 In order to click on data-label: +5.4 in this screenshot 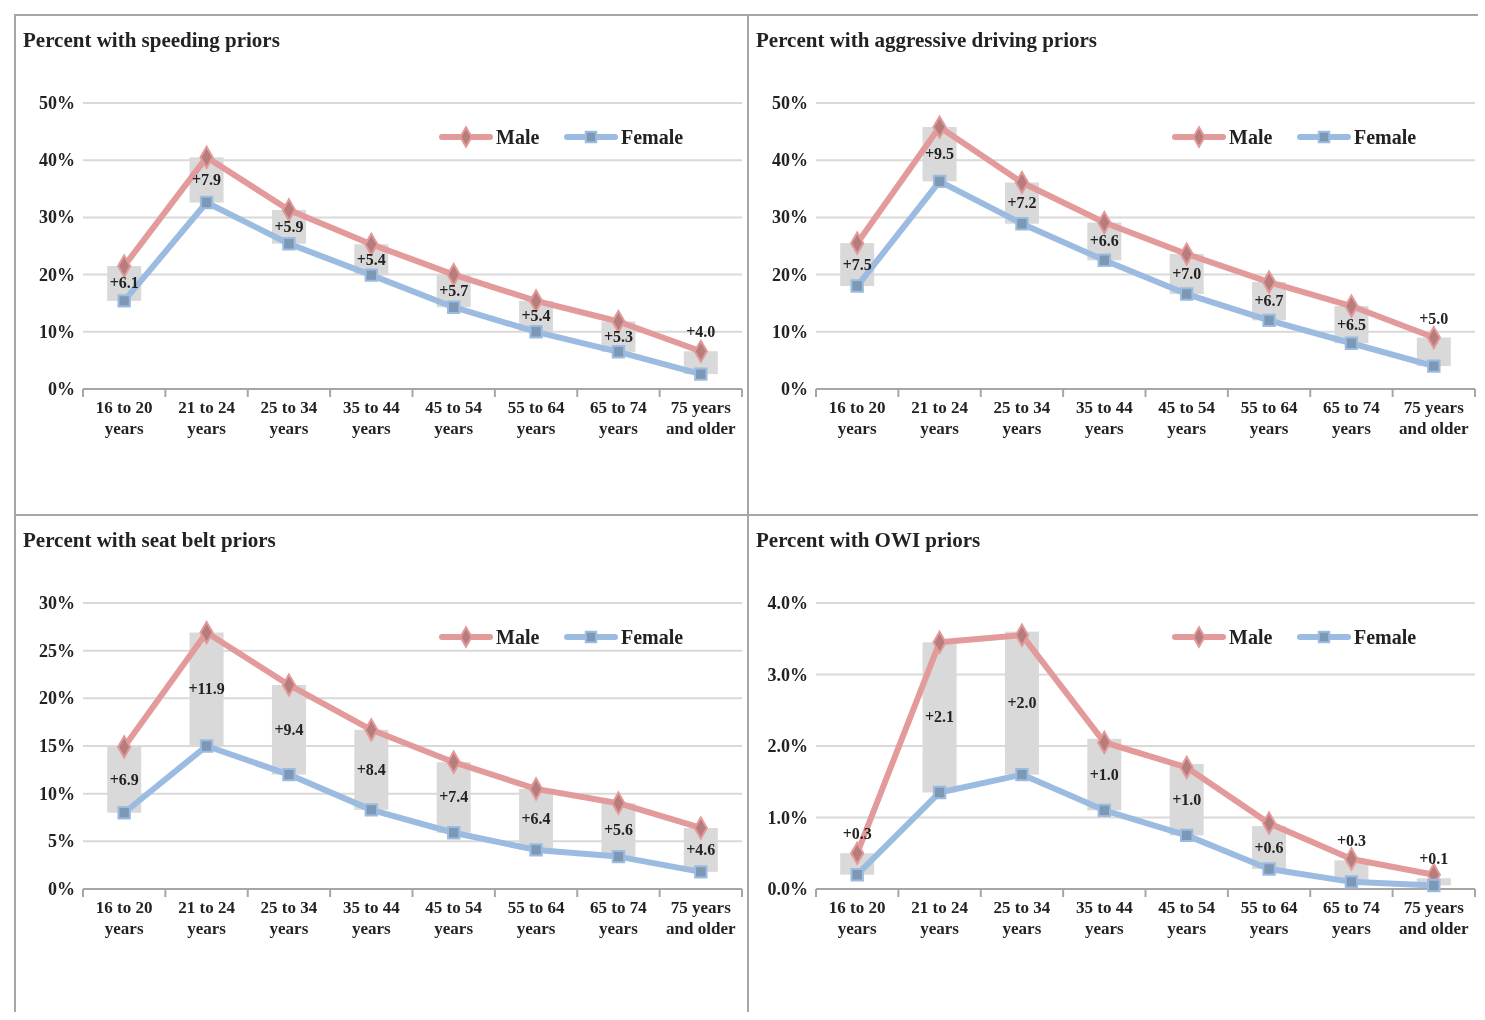, I will do `click(371, 259)`.